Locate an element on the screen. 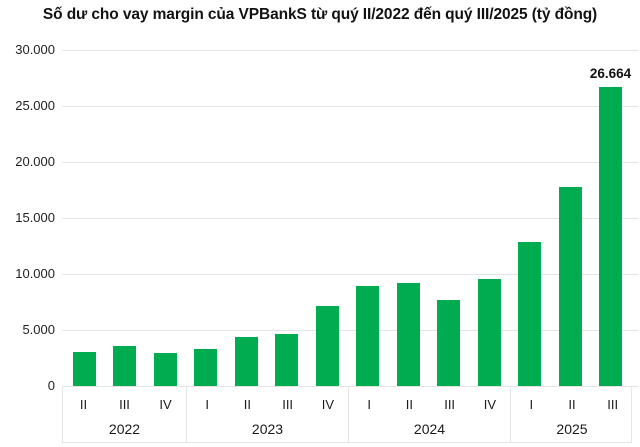 Image resolution: width=640 pixels, height=447 pixels. year-group-2023: I II III IV 2023 is located at coordinates (267, 414).